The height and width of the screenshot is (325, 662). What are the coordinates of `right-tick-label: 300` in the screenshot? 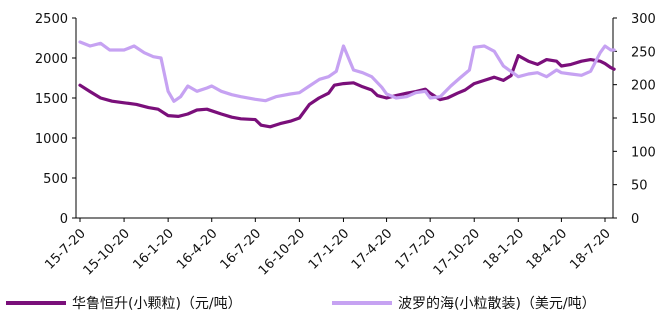 It's located at (643, 19).